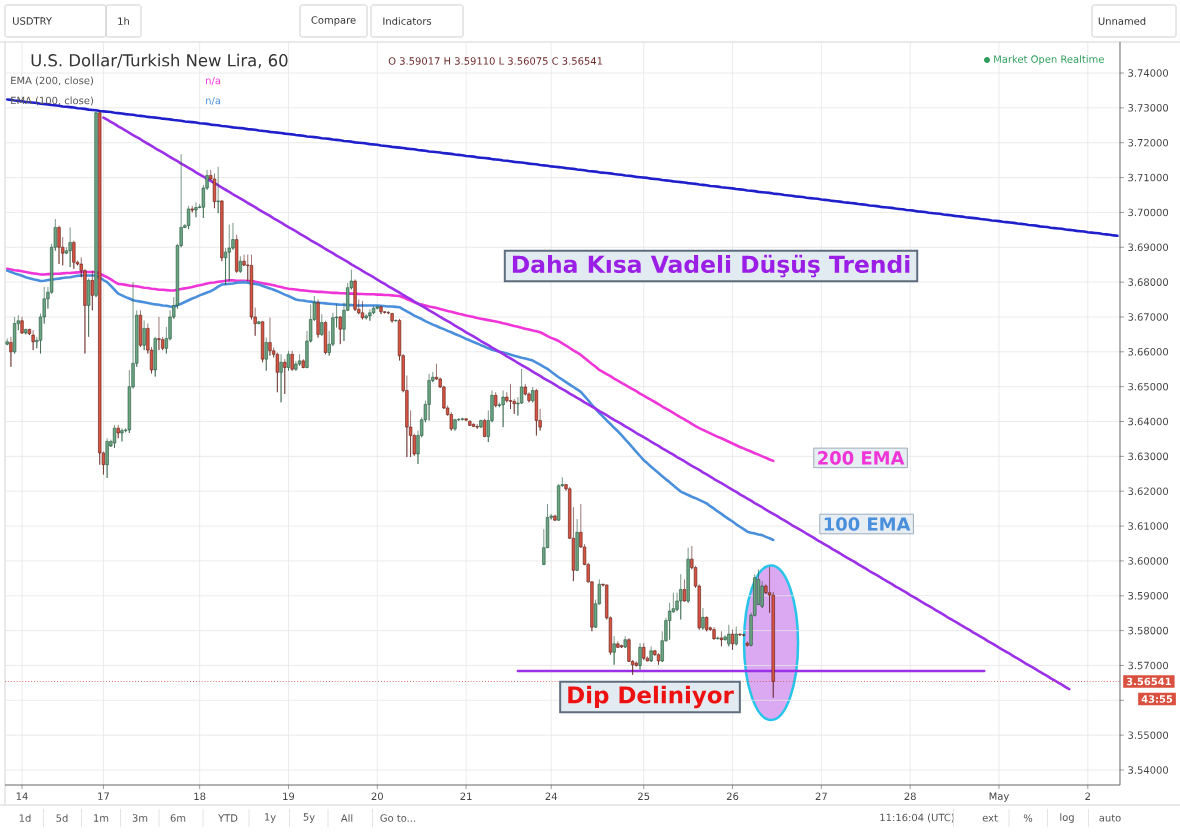 Image resolution: width=1180 pixels, height=835 pixels. Describe the element at coordinates (711, 266) in the screenshot. I see `annotation: Daha Kısa Vadeli Düşüş Trendi` at that location.